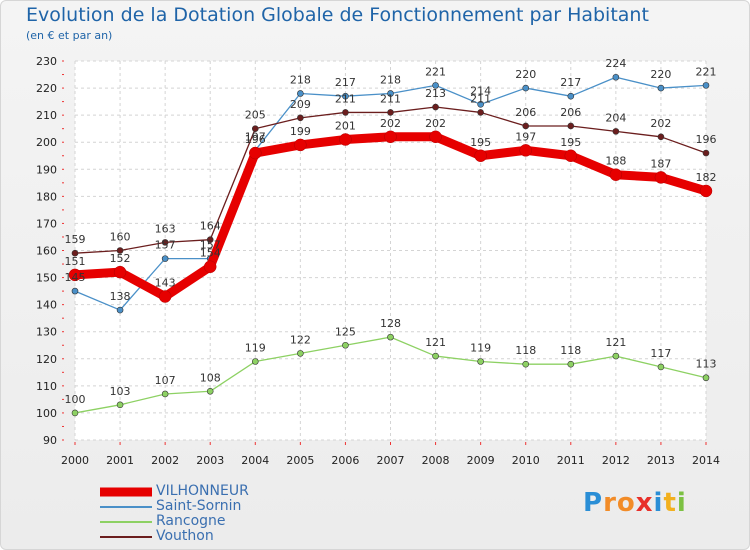  I want to click on data-label: 152, so click(120, 258).